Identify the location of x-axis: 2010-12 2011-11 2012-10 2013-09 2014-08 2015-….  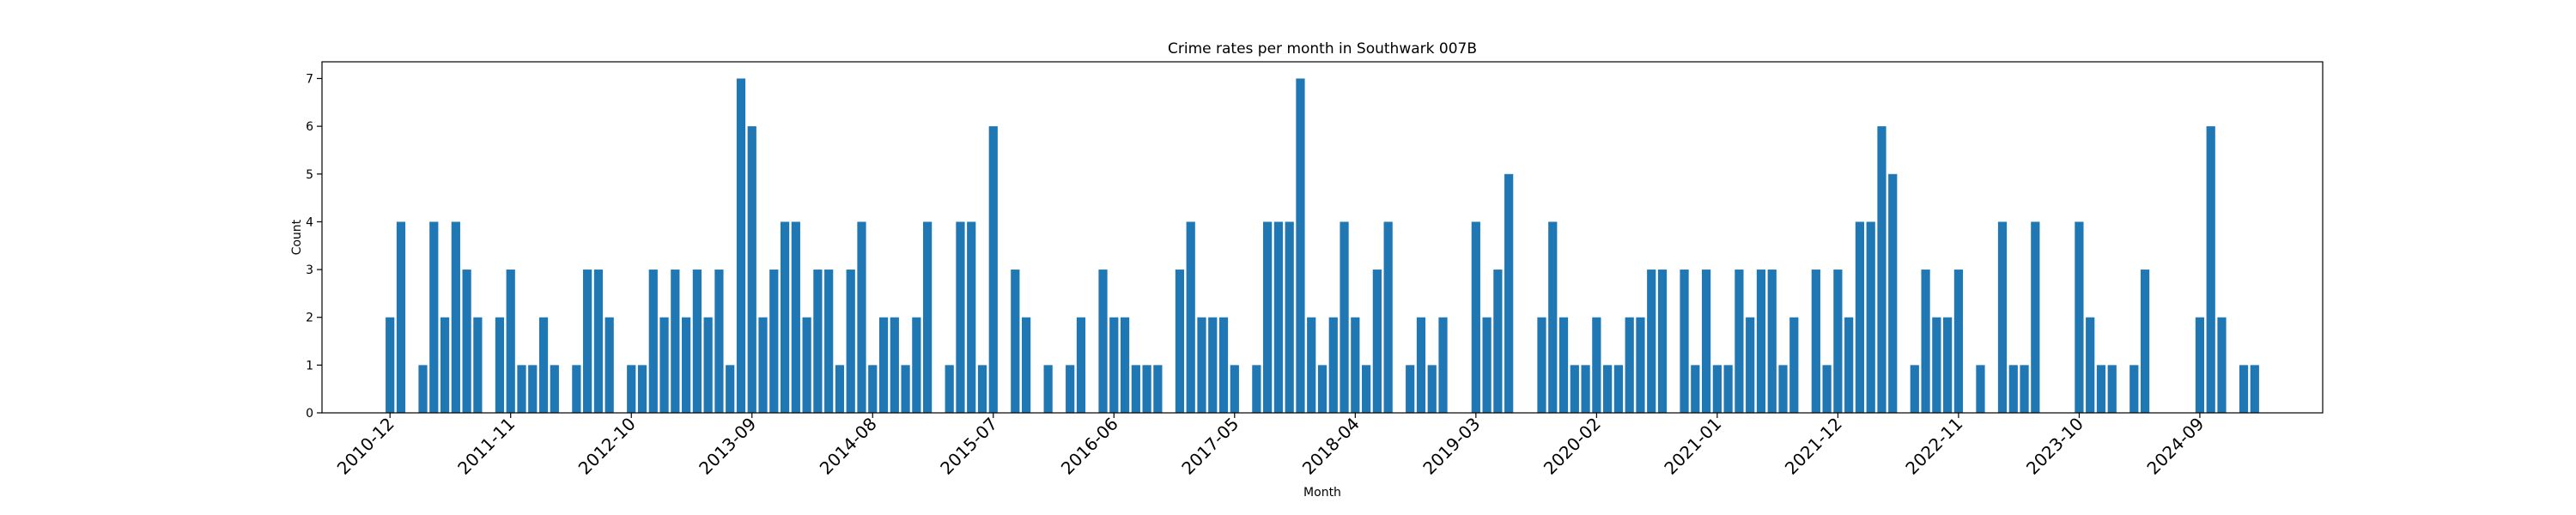
(1270, 446).